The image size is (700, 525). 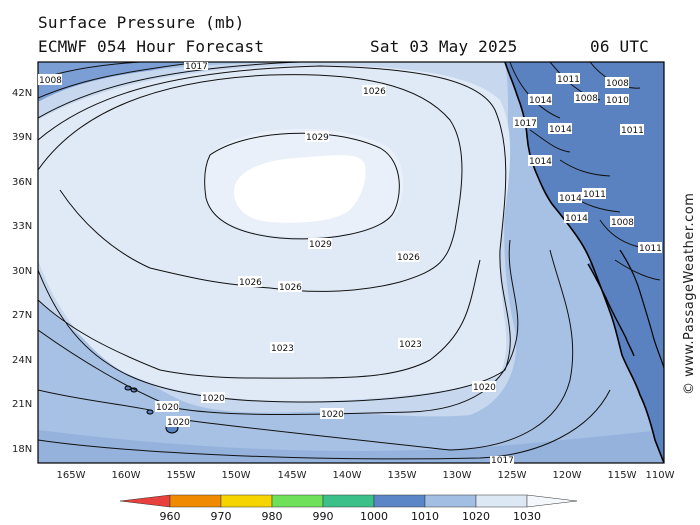 What do you see at coordinates (619, 46) in the screenshot?
I see `forecast-time: 06 UTC` at bounding box center [619, 46].